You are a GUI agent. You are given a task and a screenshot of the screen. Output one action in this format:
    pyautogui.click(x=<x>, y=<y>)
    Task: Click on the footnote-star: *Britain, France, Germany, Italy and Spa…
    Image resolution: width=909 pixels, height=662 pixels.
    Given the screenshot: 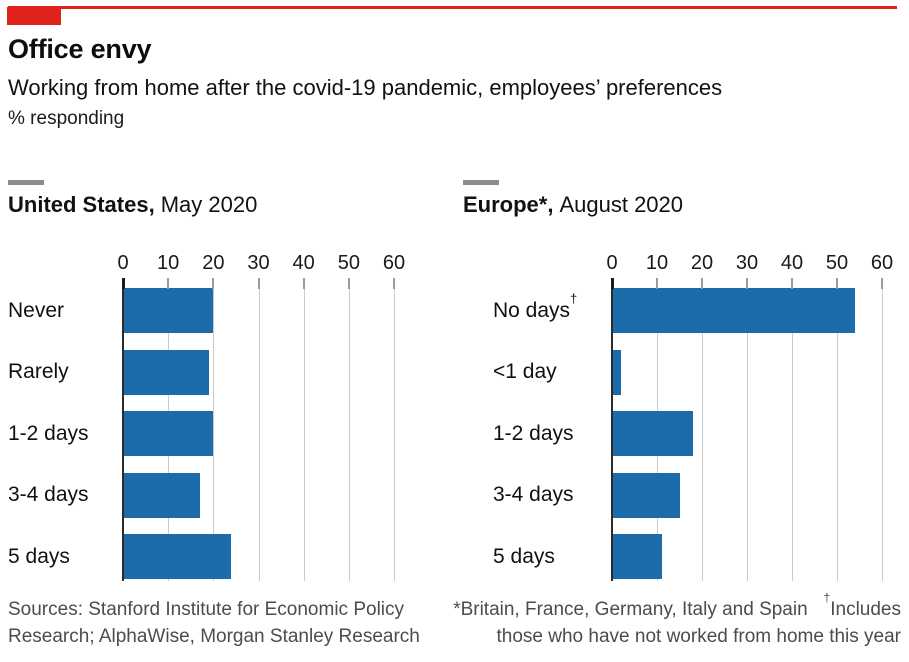 What is the action you would take?
    pyautogui.click(x=630, y=609)
    